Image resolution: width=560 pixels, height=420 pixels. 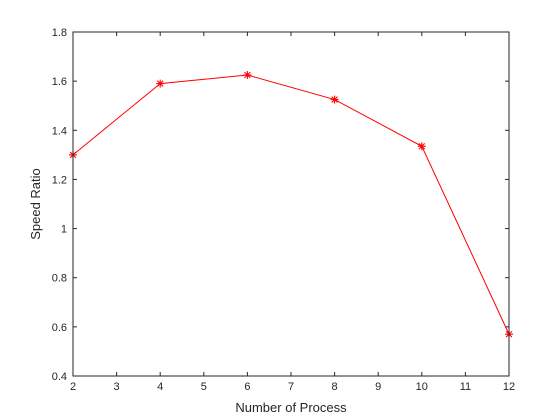 I want to click on x-tick-label: 11, so click(x=465, y=387).